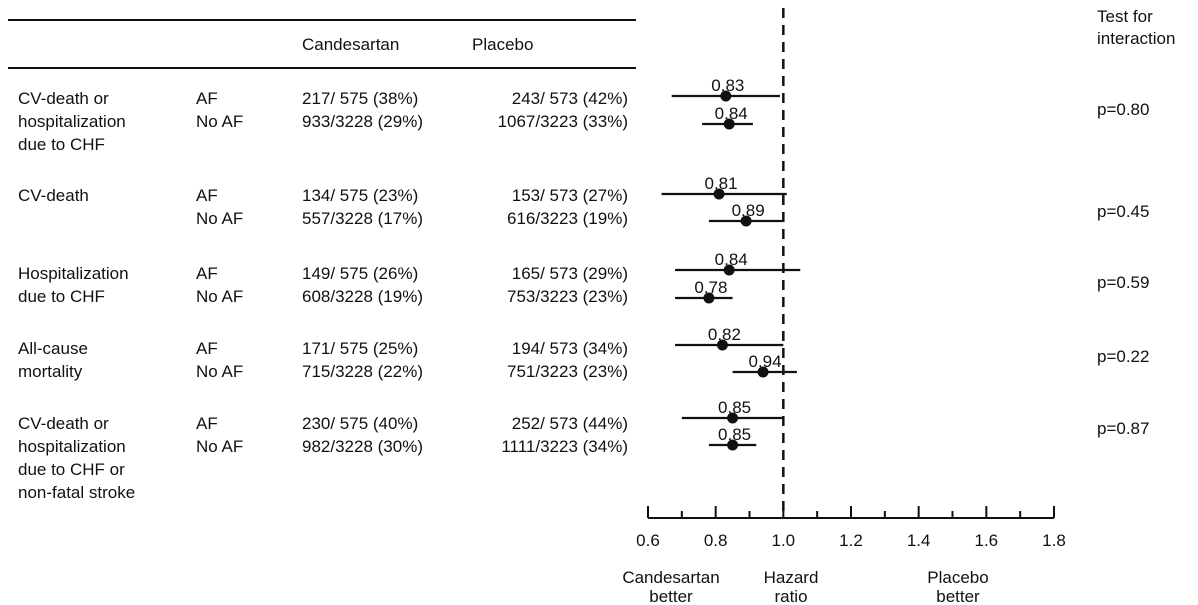 This screenshot has width=1198, height=605. What do you see at coordinates (360, 348) in the screenshot?
I see `candesartan-value: 171/ 575 (25%)` at bounding box center [360, 348].